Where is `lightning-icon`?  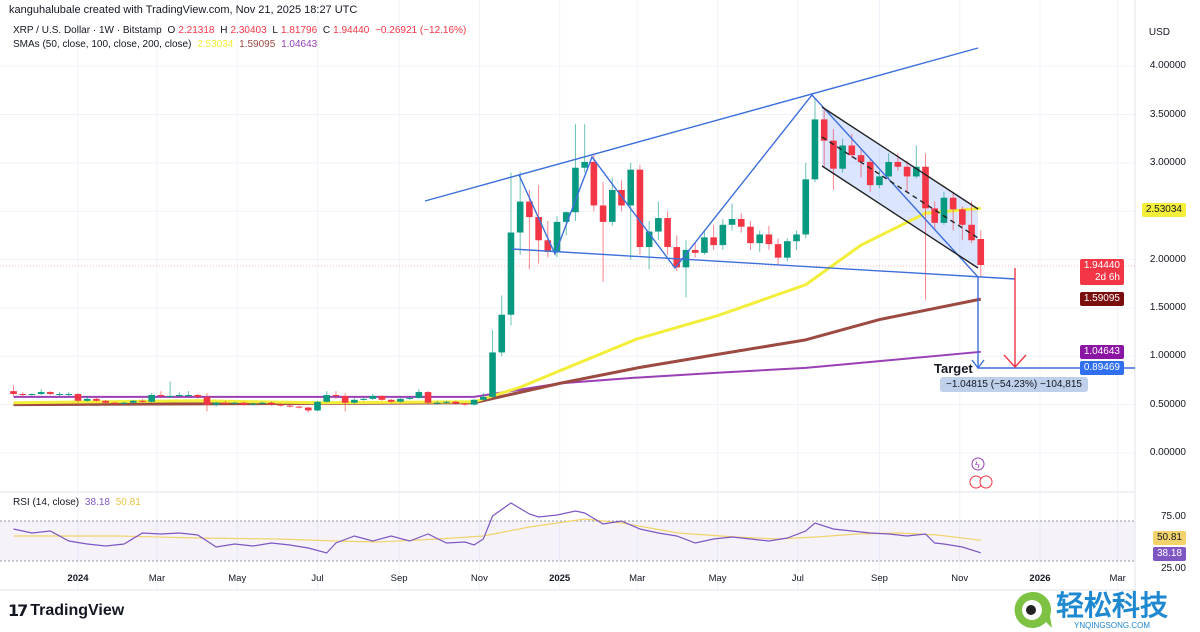 lightning-icon is located at coordinates (978, 464).